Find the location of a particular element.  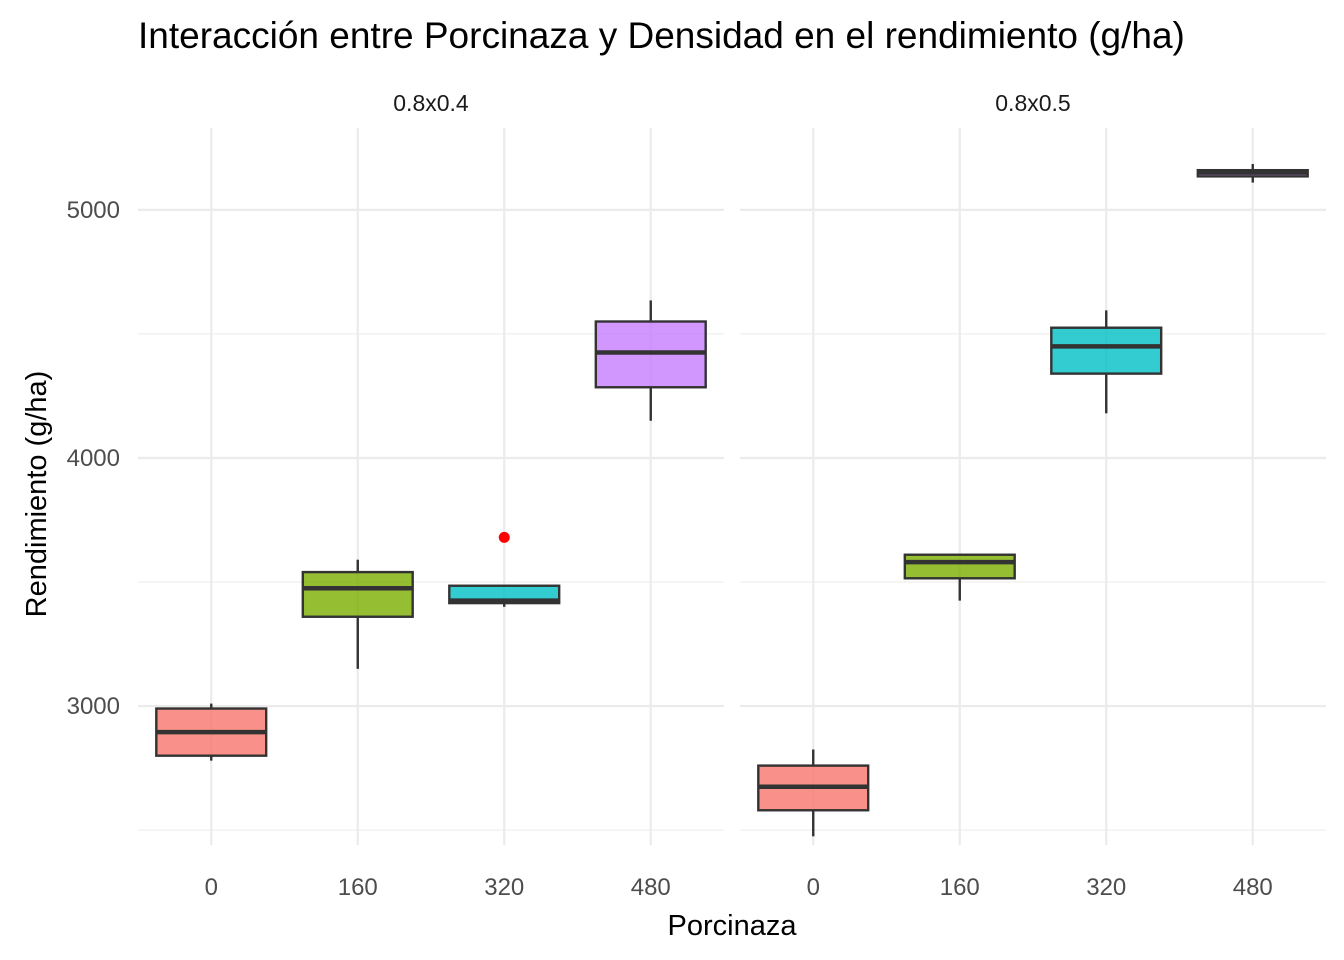

y-tick-label: 3000 is located at coordinates (93, 706).